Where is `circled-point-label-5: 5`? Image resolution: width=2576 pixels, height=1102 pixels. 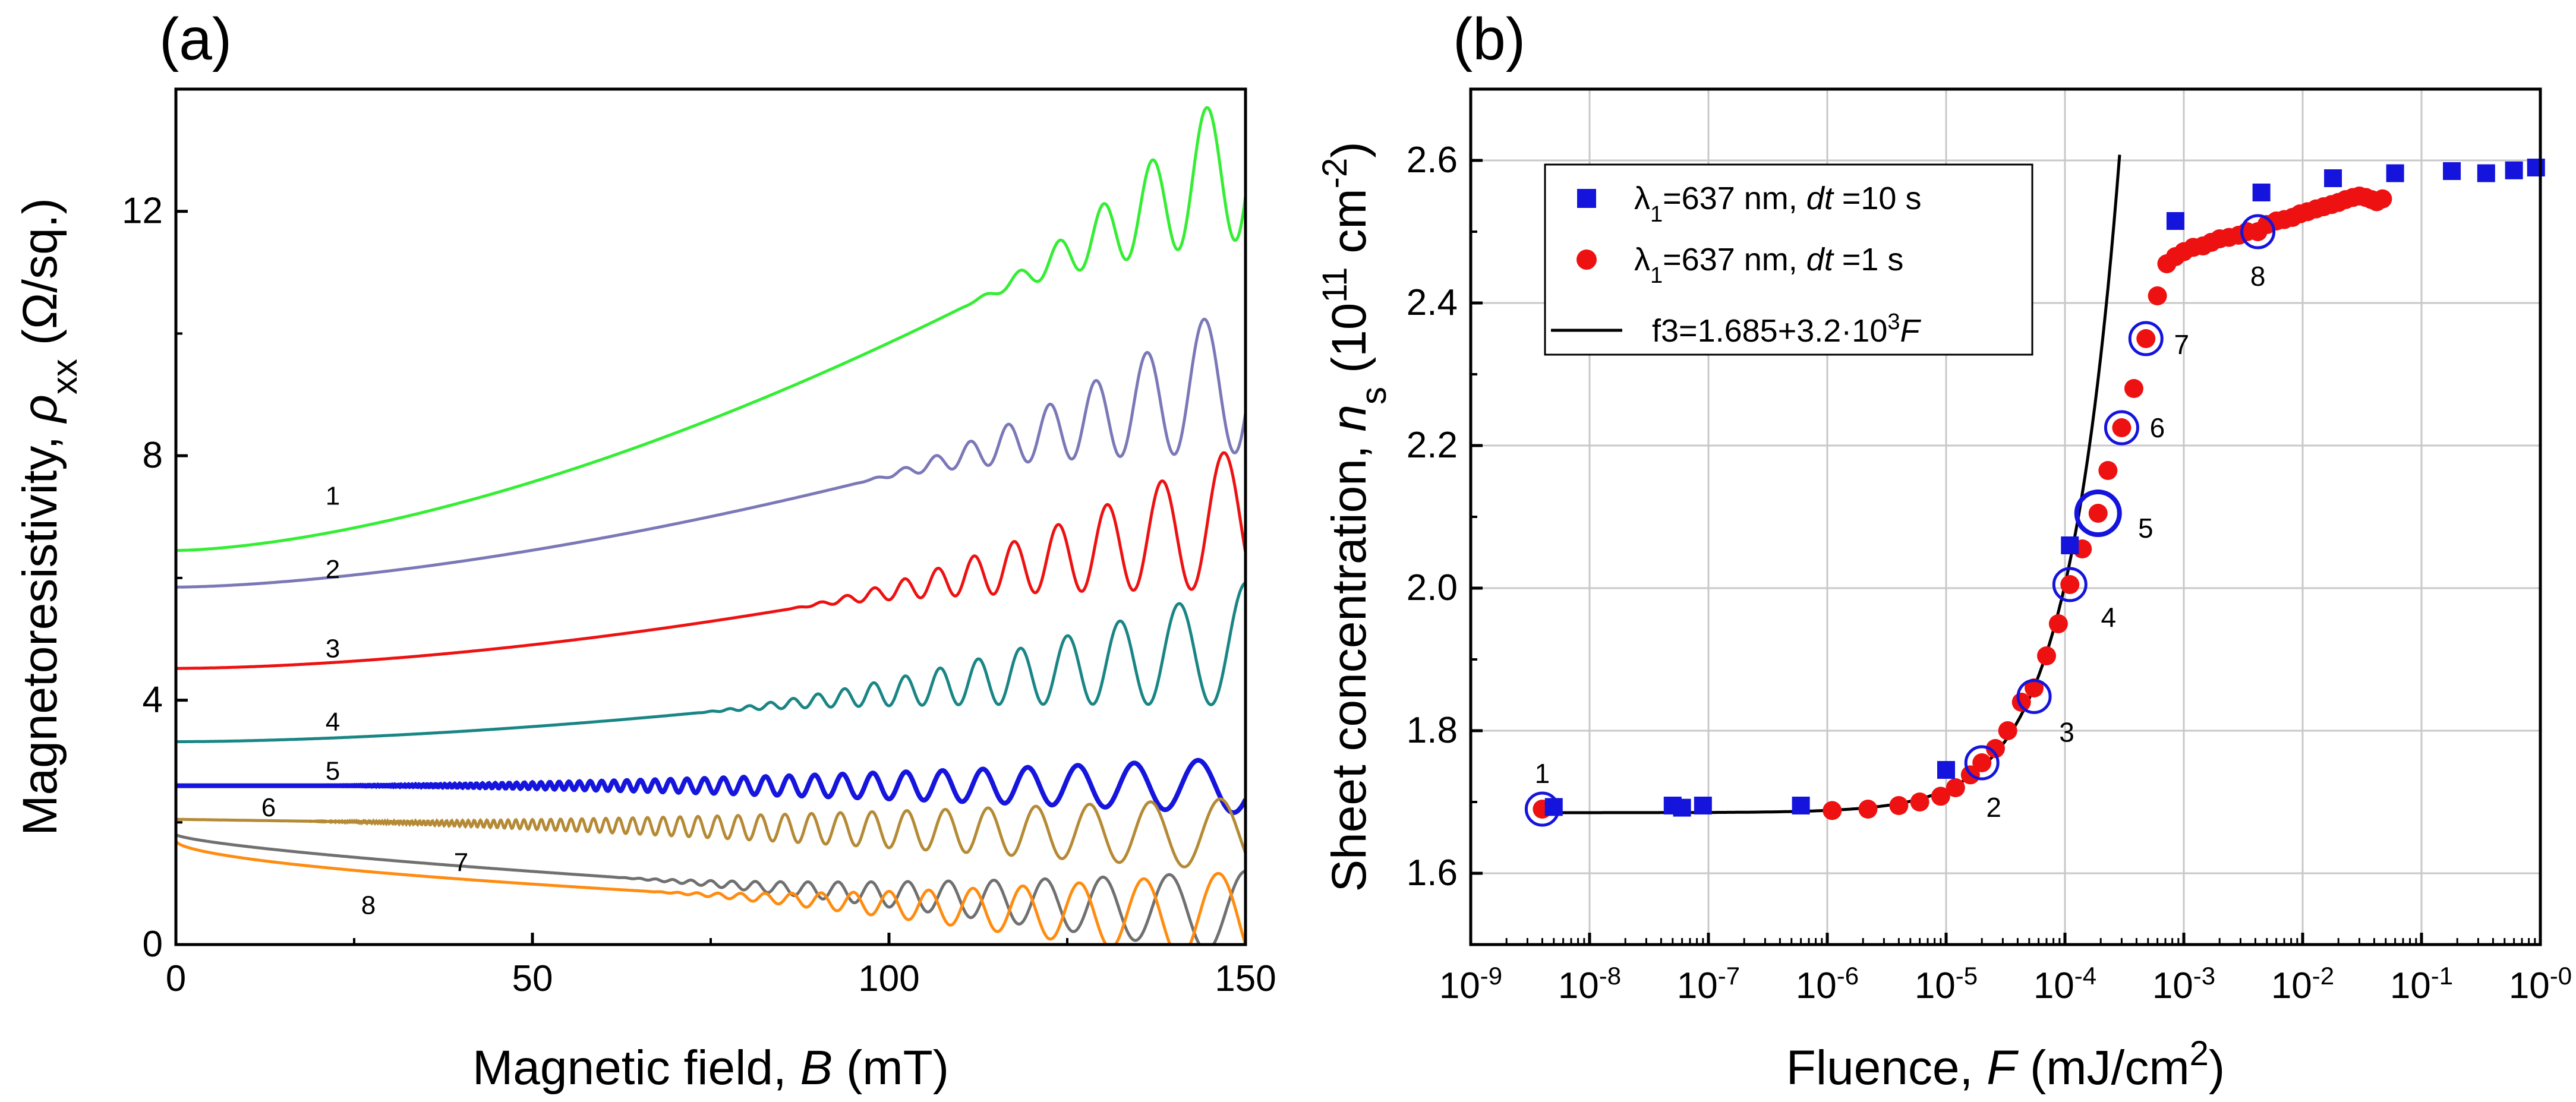 circled-point-label-5: 5 is located at coordinates (2146, 528).